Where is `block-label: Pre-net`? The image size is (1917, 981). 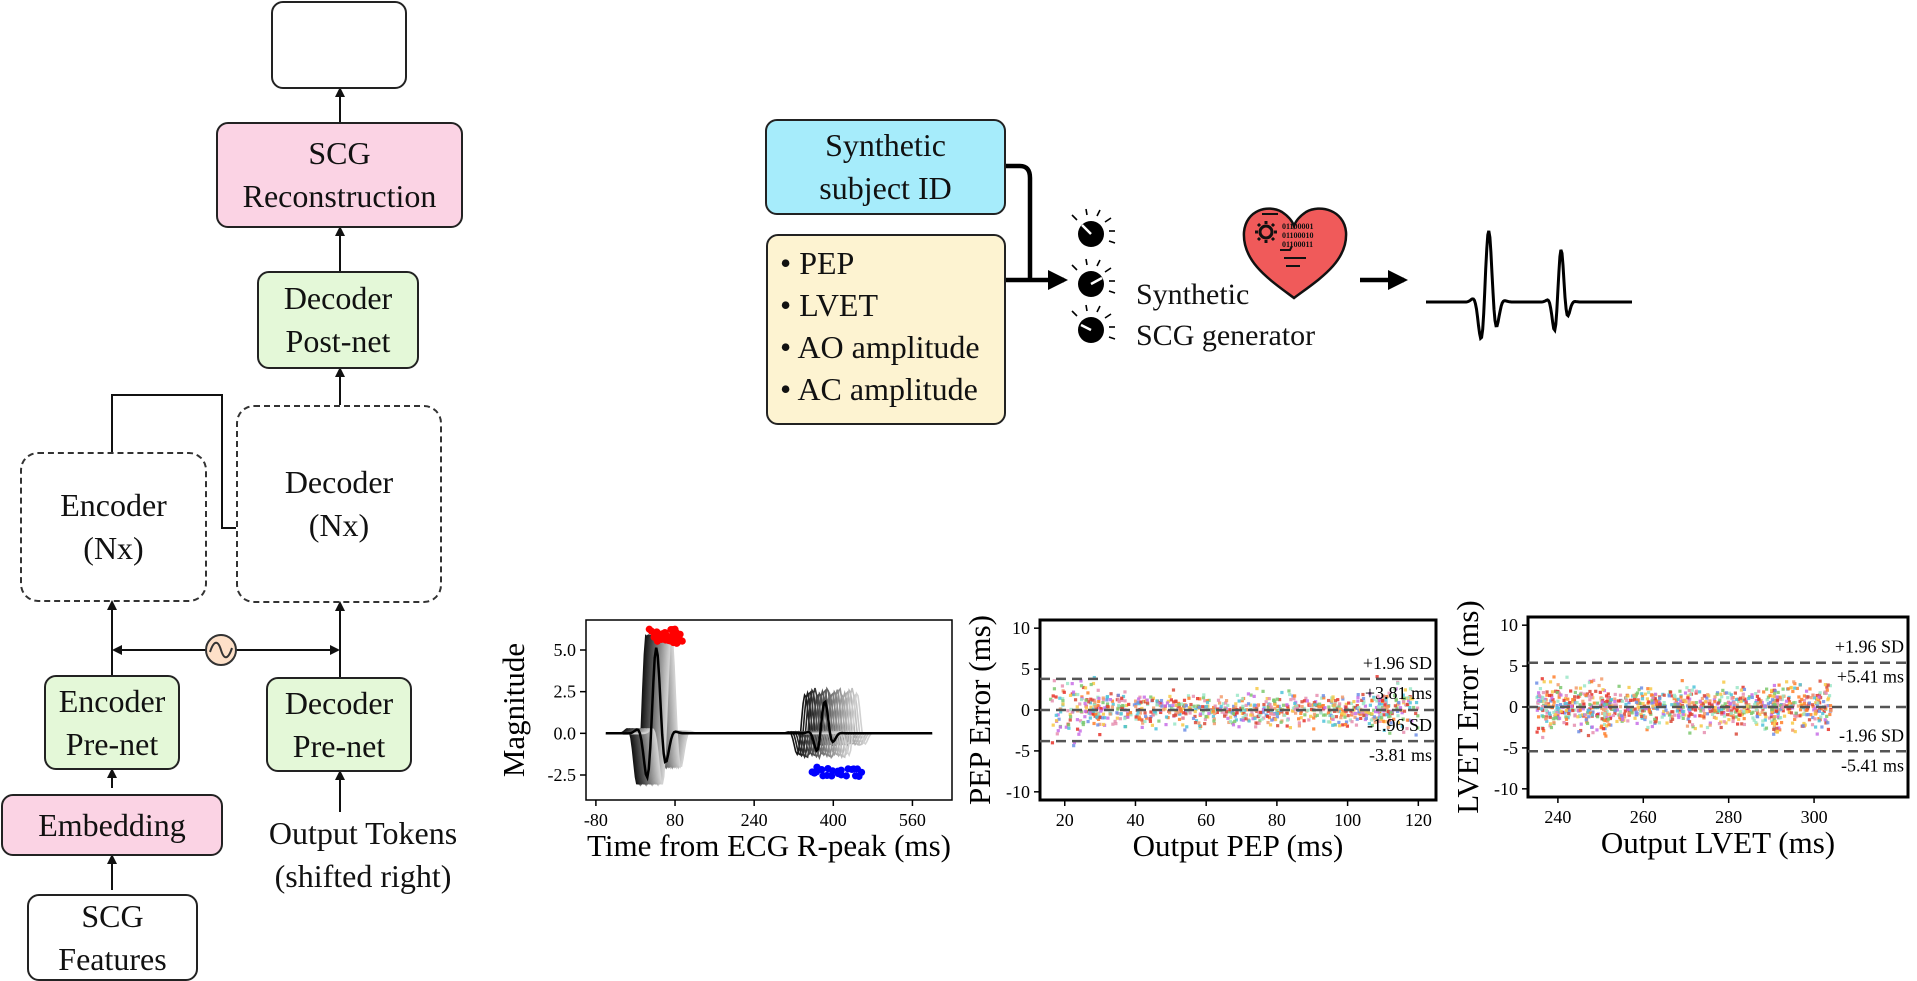 block-label: Pre-net is located at coordinates (339, 745).